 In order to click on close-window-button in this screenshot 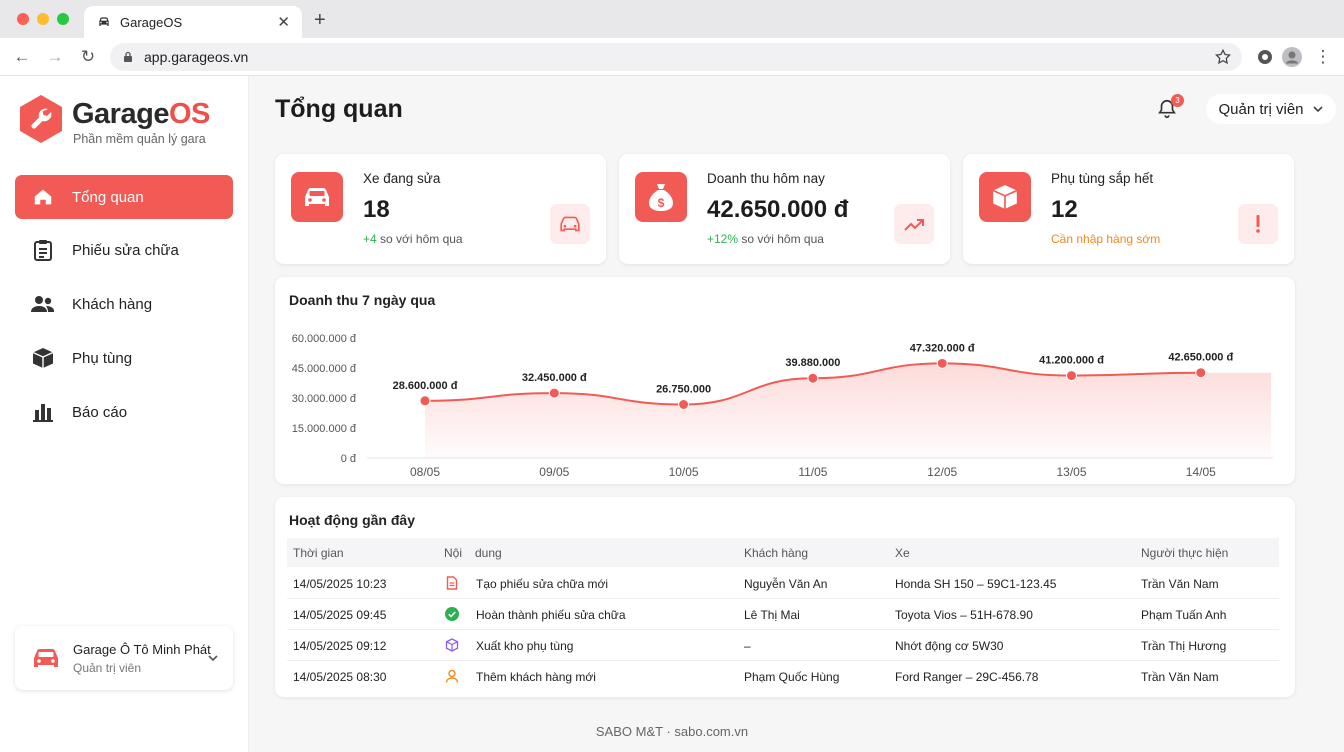, I will do `click(23, 19)`.